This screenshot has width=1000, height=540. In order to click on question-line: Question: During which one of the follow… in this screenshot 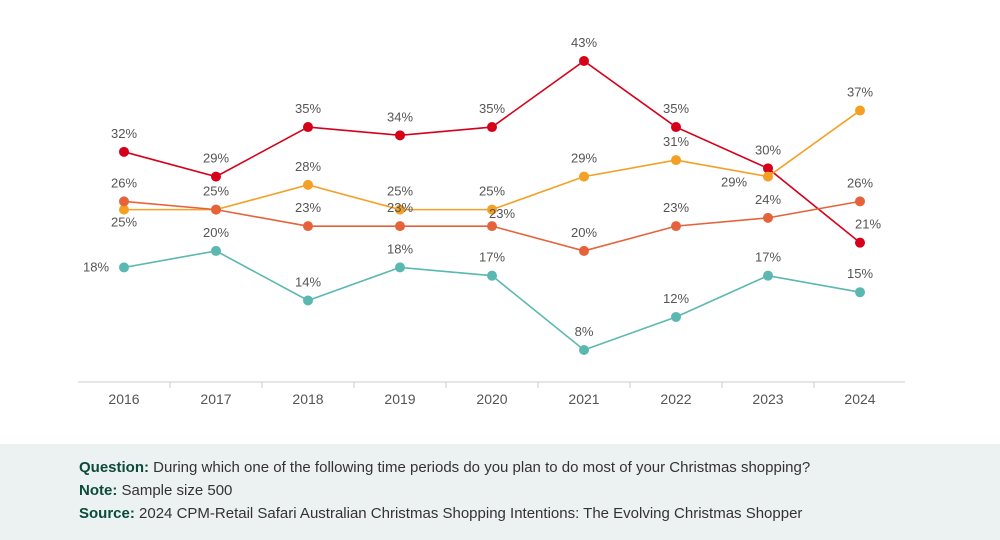, I will do `click(444, 467)`.